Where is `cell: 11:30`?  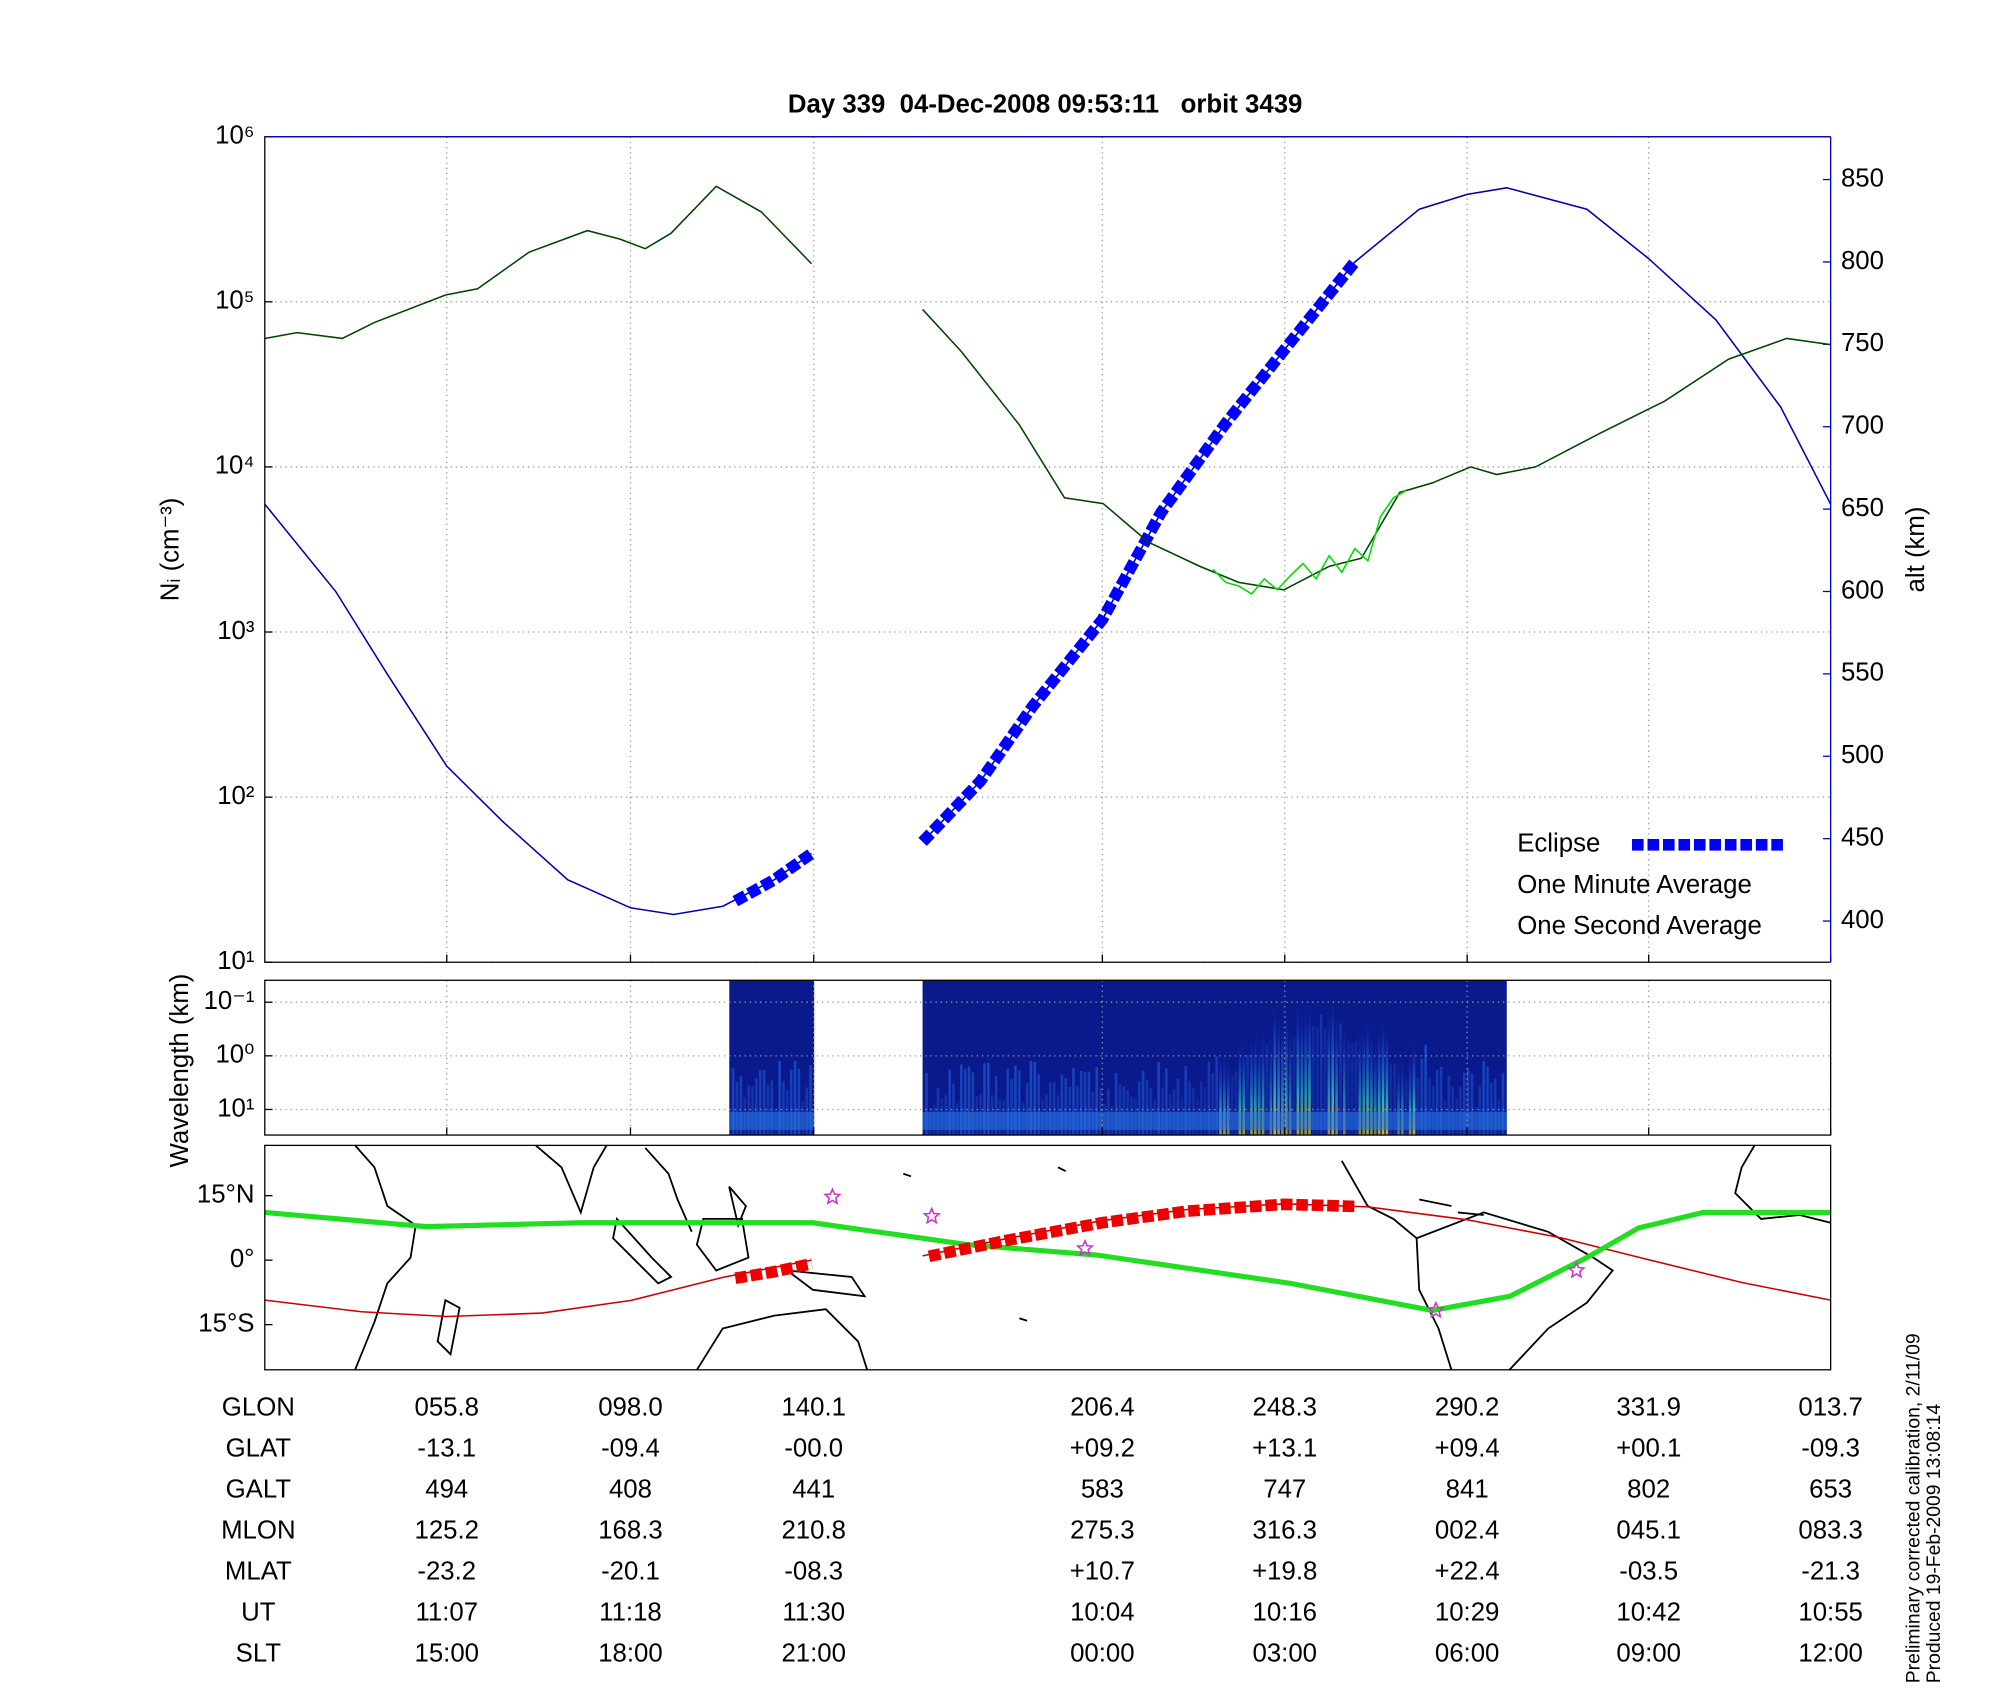
cell: 11:30 is located at coordinates (813, 1612).